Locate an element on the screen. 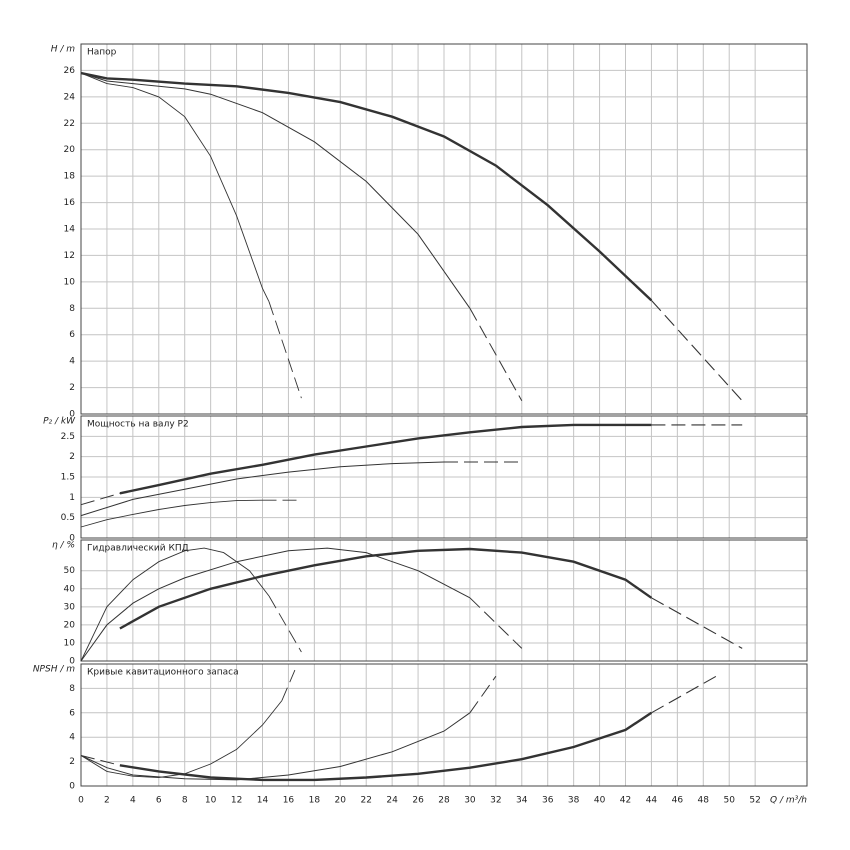  panel-title: Гидравлический КПД is located at coordinates (138, 549).